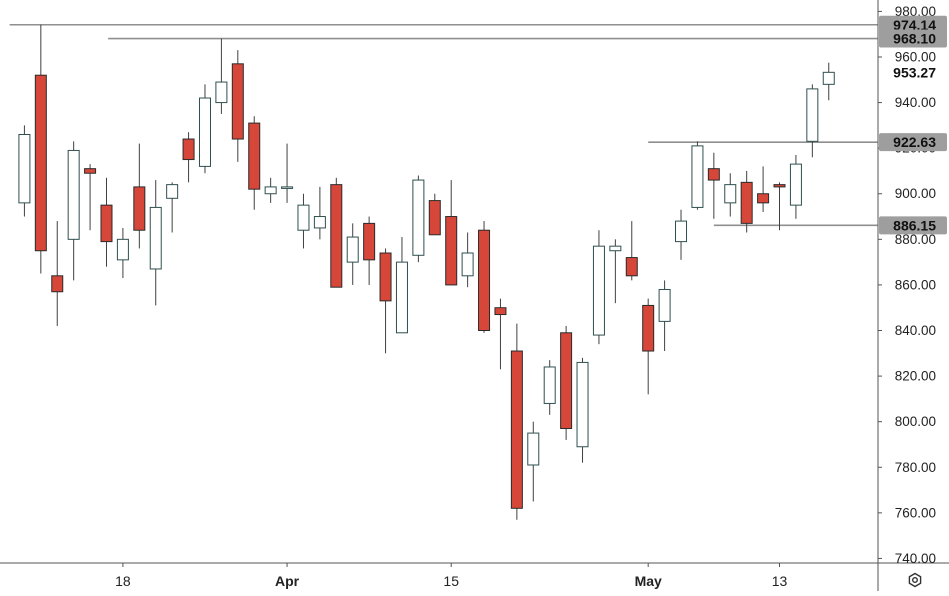 The height and width of the screenshot is (596, 949). What do you see at coordinates (123, 581) in the screenshot?
I see `x-tick-label: 18` at bounding box center [123, 581].